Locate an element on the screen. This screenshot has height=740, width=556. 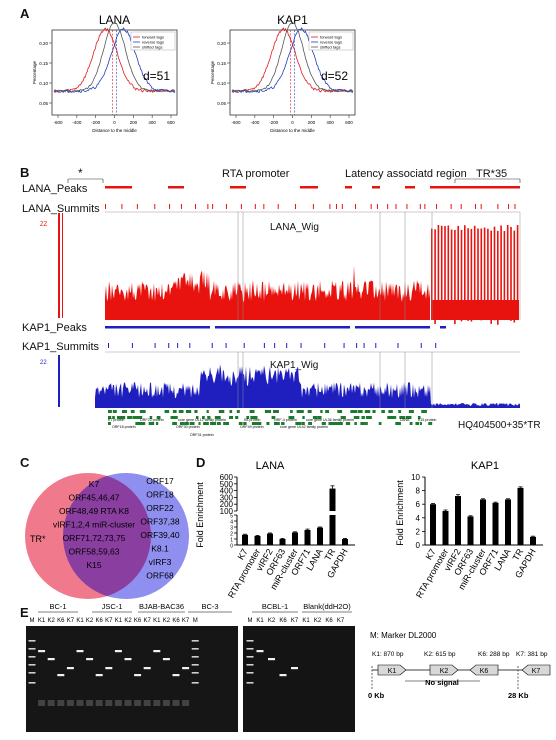
kap1-only-gene: ORF18 is located at coordinates (160, 495).